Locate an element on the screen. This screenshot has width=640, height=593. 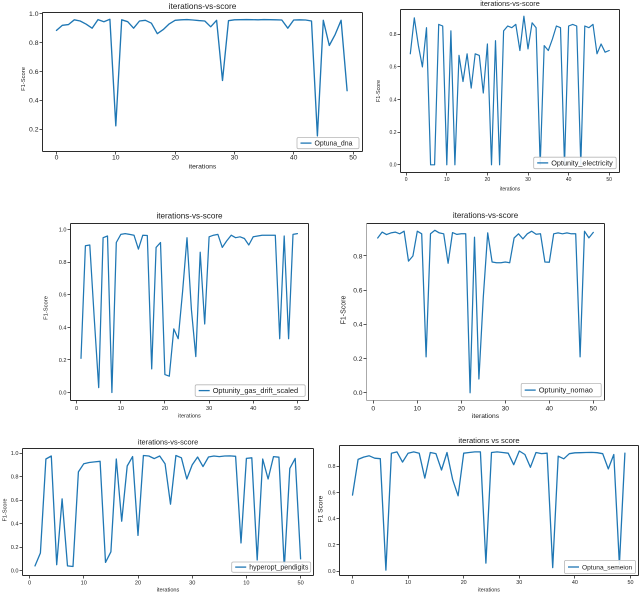
svg-text: Optuna_dna is located at coordinates (334, 144).